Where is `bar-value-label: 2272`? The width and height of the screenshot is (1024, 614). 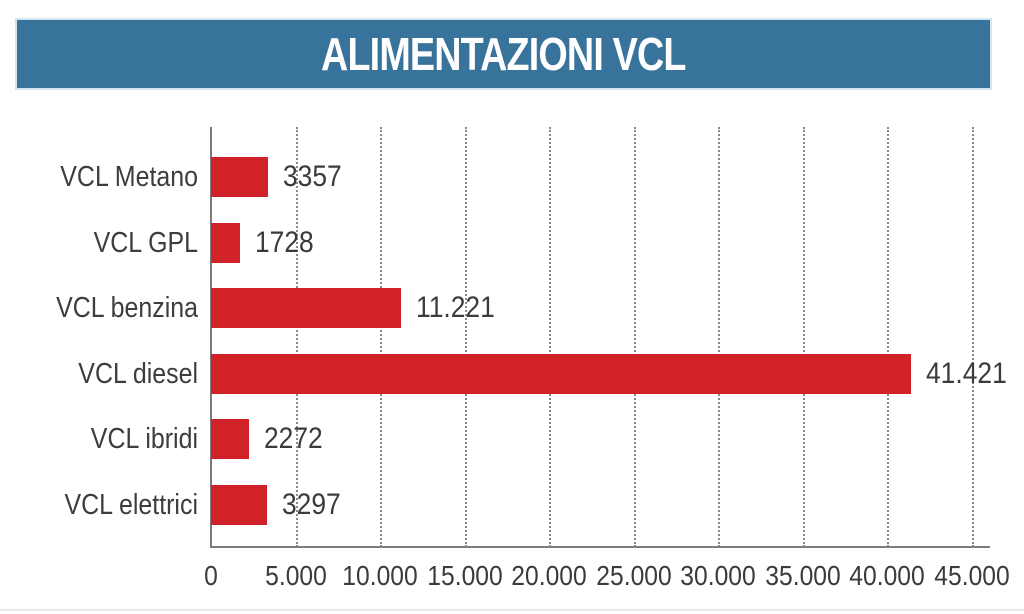
bar-value-label: 2272 is located at coordinates (293, 438).